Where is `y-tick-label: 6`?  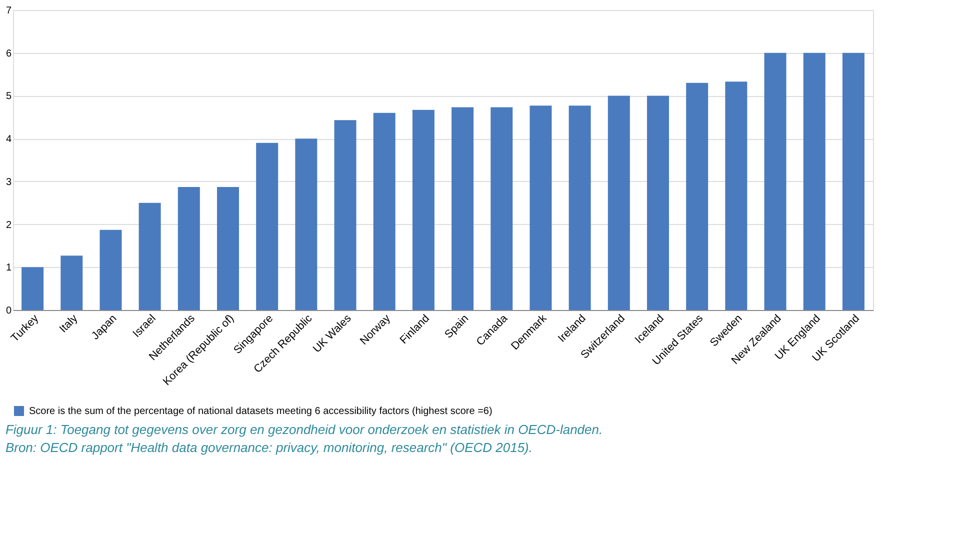
y-tick-label: 6 is located at coordinates (9, 54).